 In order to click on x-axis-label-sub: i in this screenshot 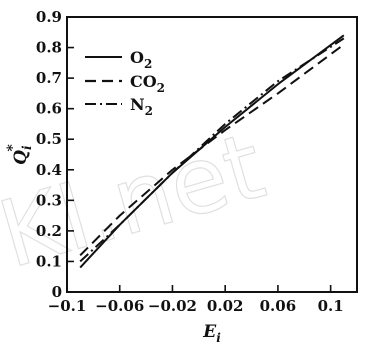, I will do `click(218, 338)`.